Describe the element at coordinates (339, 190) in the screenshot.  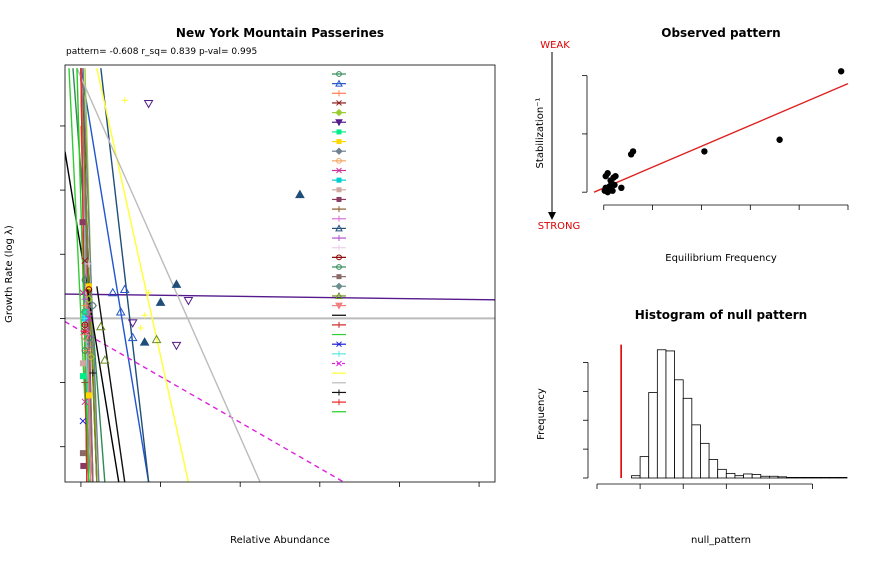
I see `legend-marker-canadawarbler` at that location.